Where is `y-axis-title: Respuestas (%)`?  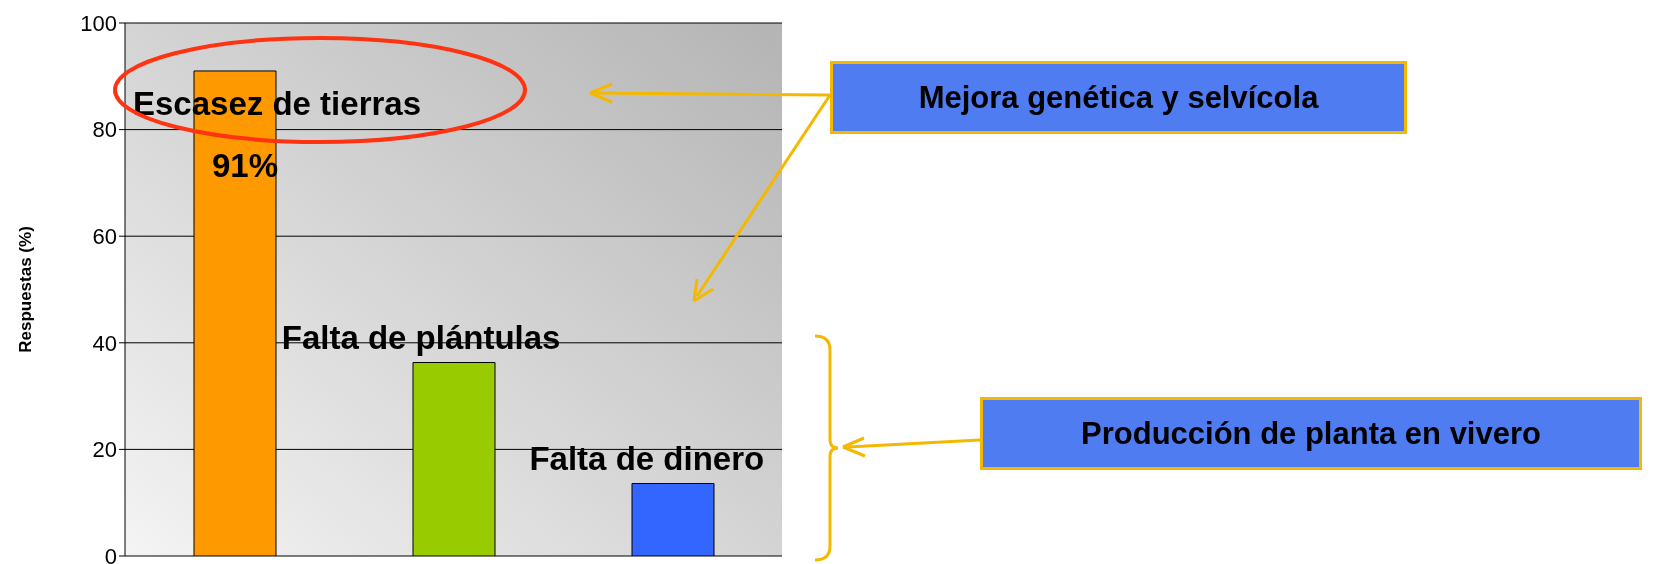
y-axis-title: Respuestas (%) is located at coordinates (26, 289).